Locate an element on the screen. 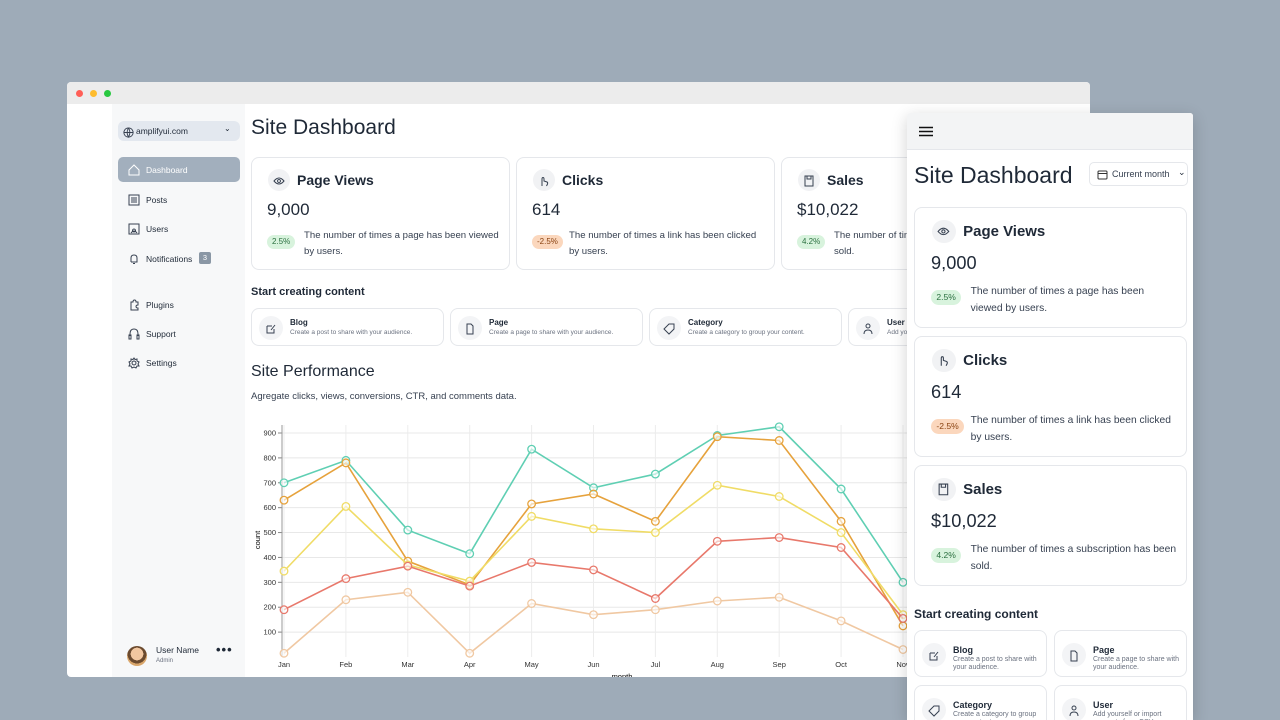  nav-item: Support is located at coordinates (179, 333).